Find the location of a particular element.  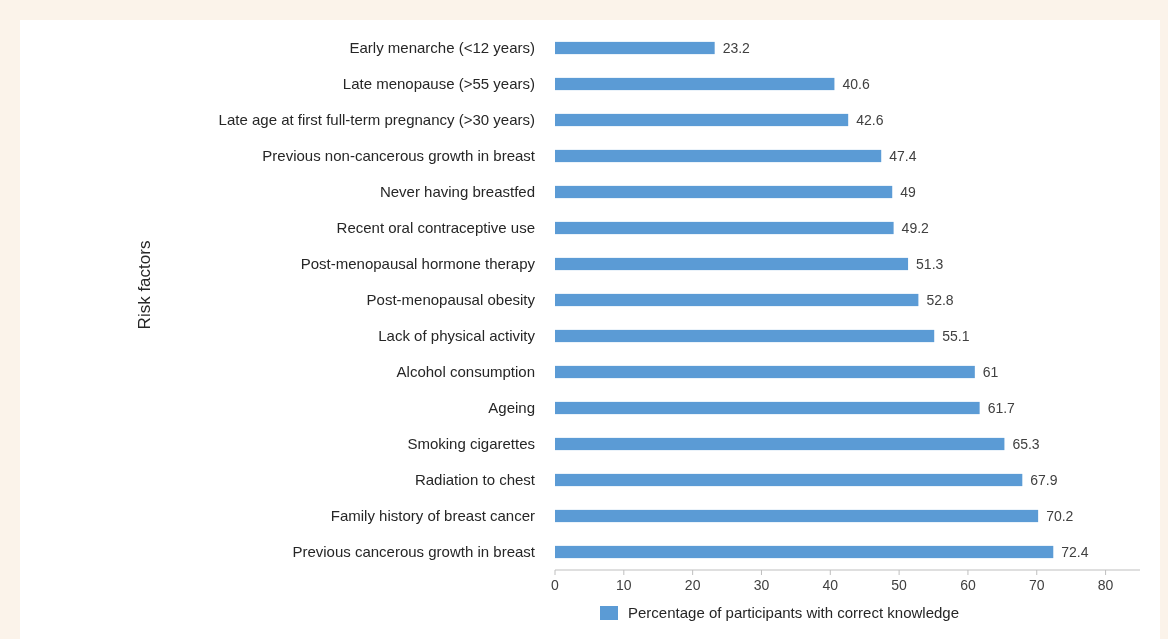

data-label: 42.6 is located at coordinates (870, 119).